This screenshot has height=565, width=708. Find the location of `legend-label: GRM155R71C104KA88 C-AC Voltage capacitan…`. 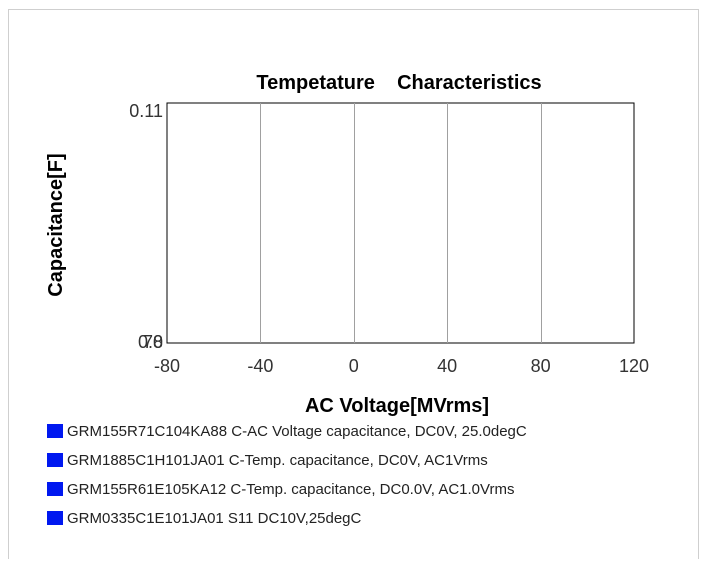

legend-label: GRM155R71C104KA88 C-AC Voltage capacitan… is located at coordinates (297, 431).